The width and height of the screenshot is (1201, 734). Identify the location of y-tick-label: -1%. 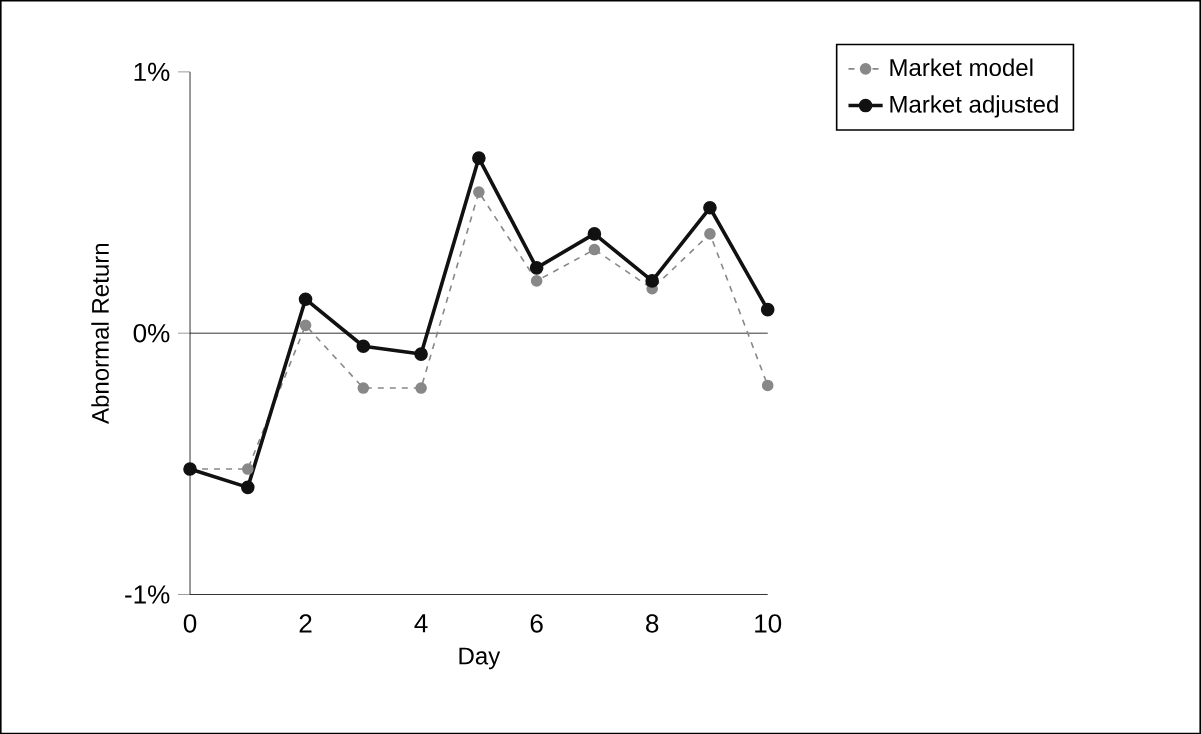
(147, 594).